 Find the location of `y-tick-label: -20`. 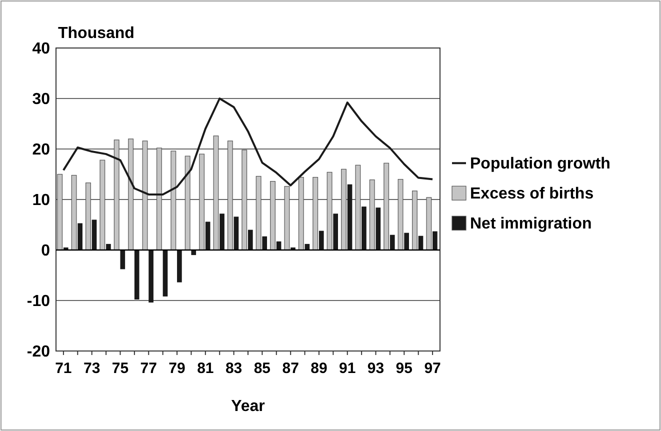

y-tick-label: -20 is located at coordinates (38, 352).